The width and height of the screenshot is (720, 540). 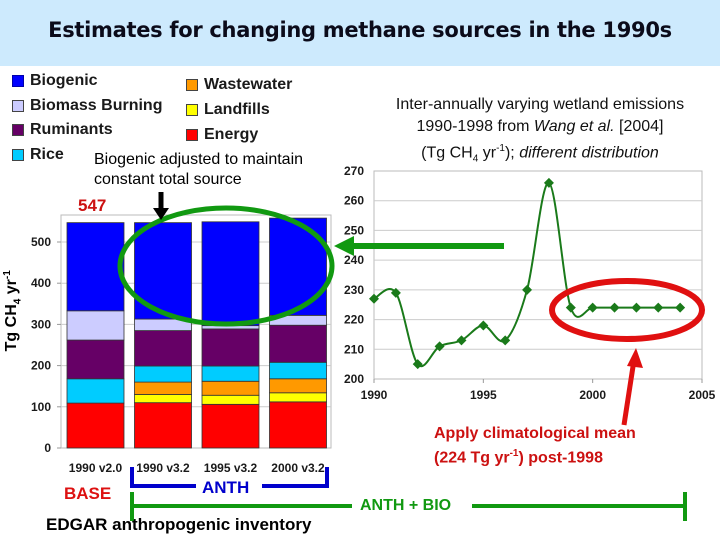 What do you see at coordinates (41, 242) in the screenshot?
I see `y-tick-label: 500` at bounding box center [41, 242].